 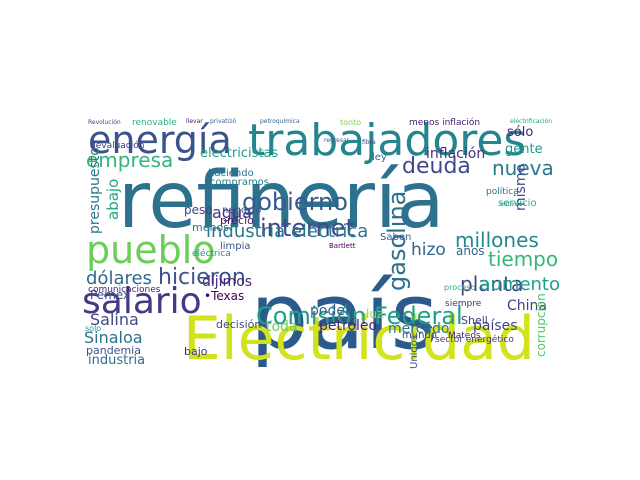 What do you see at coordinates (282, 327) in the screenshot?
I see `cloud-word: toda` at bounding box center [282, 327].